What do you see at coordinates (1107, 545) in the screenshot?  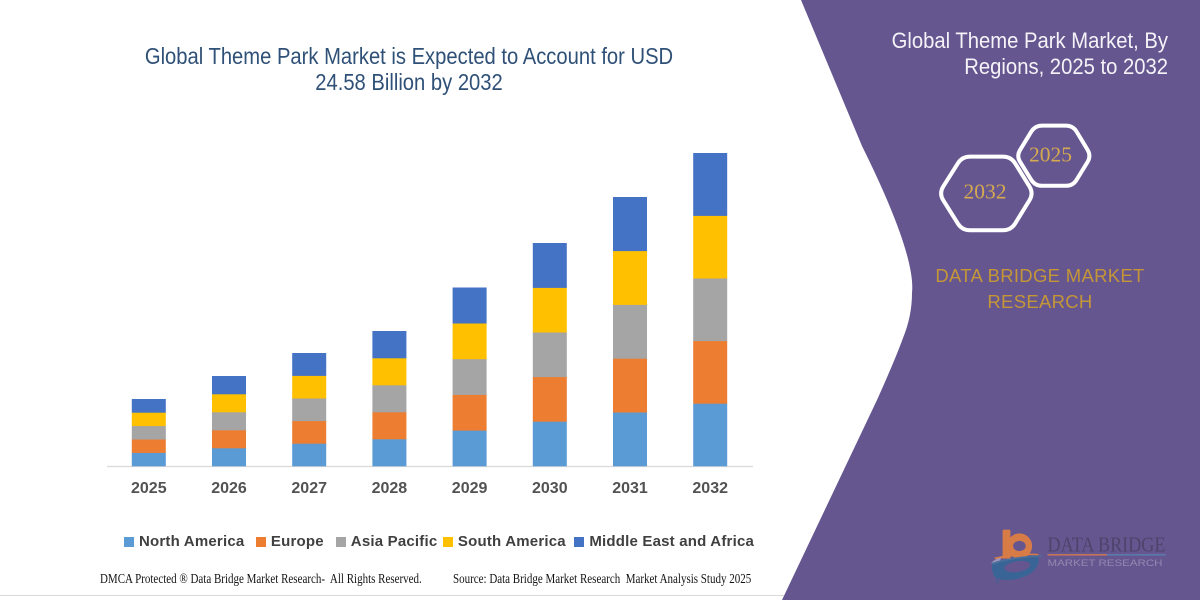 I see `svg-text: DATA BRIDGE` at bounding box center [1107, 545].